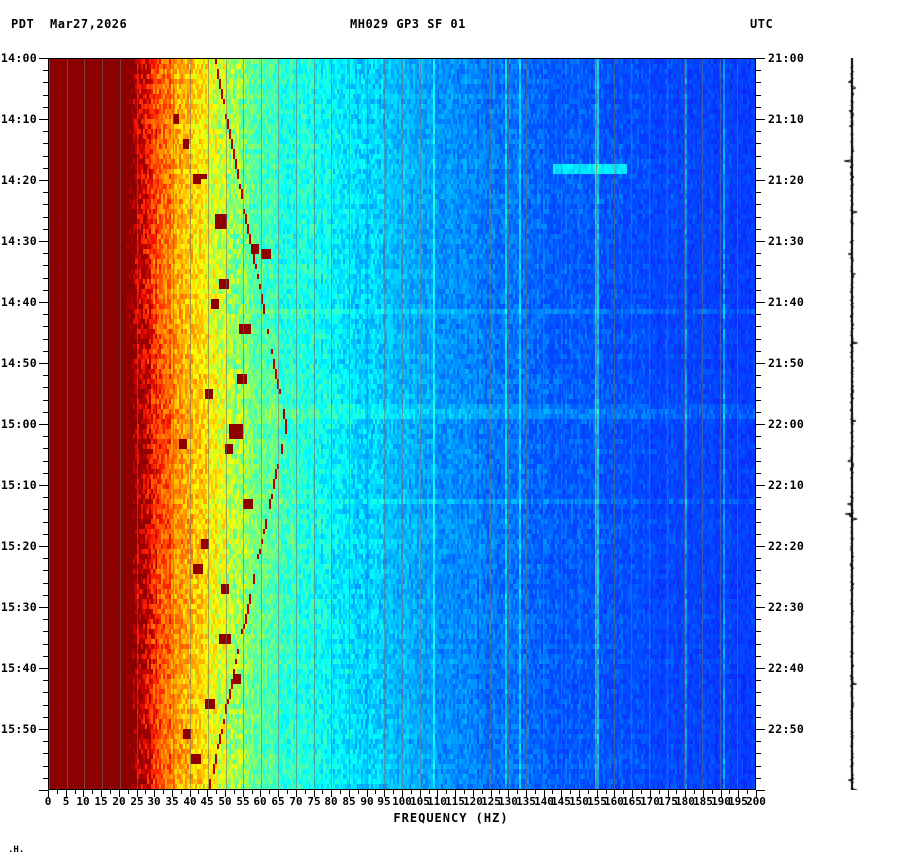 The height and width of the screenshot is (864, 902). I want to click on x-axis-label: 75, so click(314, 801).